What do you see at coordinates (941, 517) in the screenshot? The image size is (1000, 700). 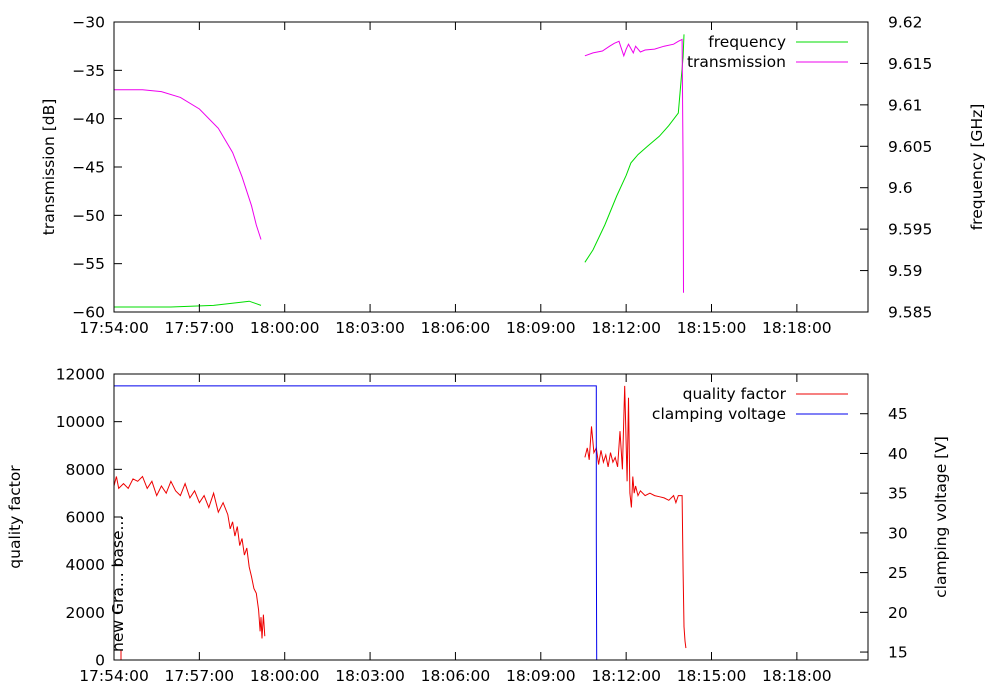 I see `y2-axis-label: clamping voltage [V]` at bounding box center [941, 517].